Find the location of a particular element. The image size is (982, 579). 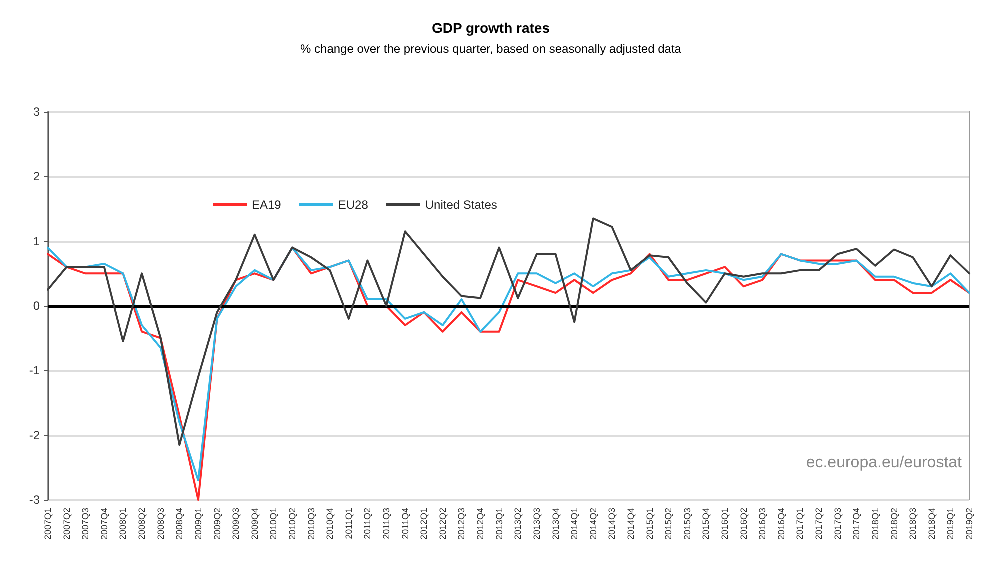

chart-subtitle: % change over the previous quarter, based on seasonally adjusted data is located at coordinates (491, 49).